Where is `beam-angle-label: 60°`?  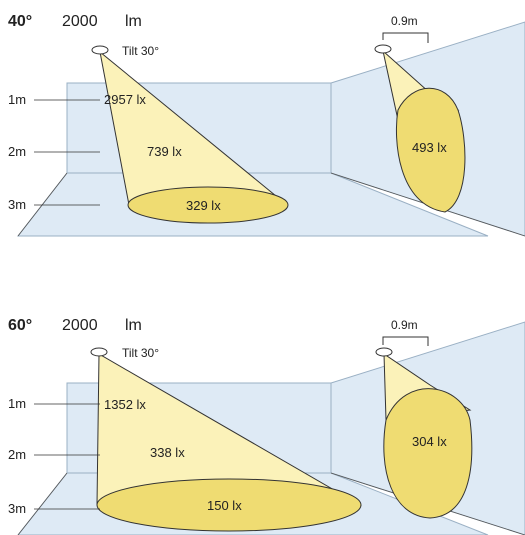 beam-angle-label: 60° is located at coordinates (20, 325).